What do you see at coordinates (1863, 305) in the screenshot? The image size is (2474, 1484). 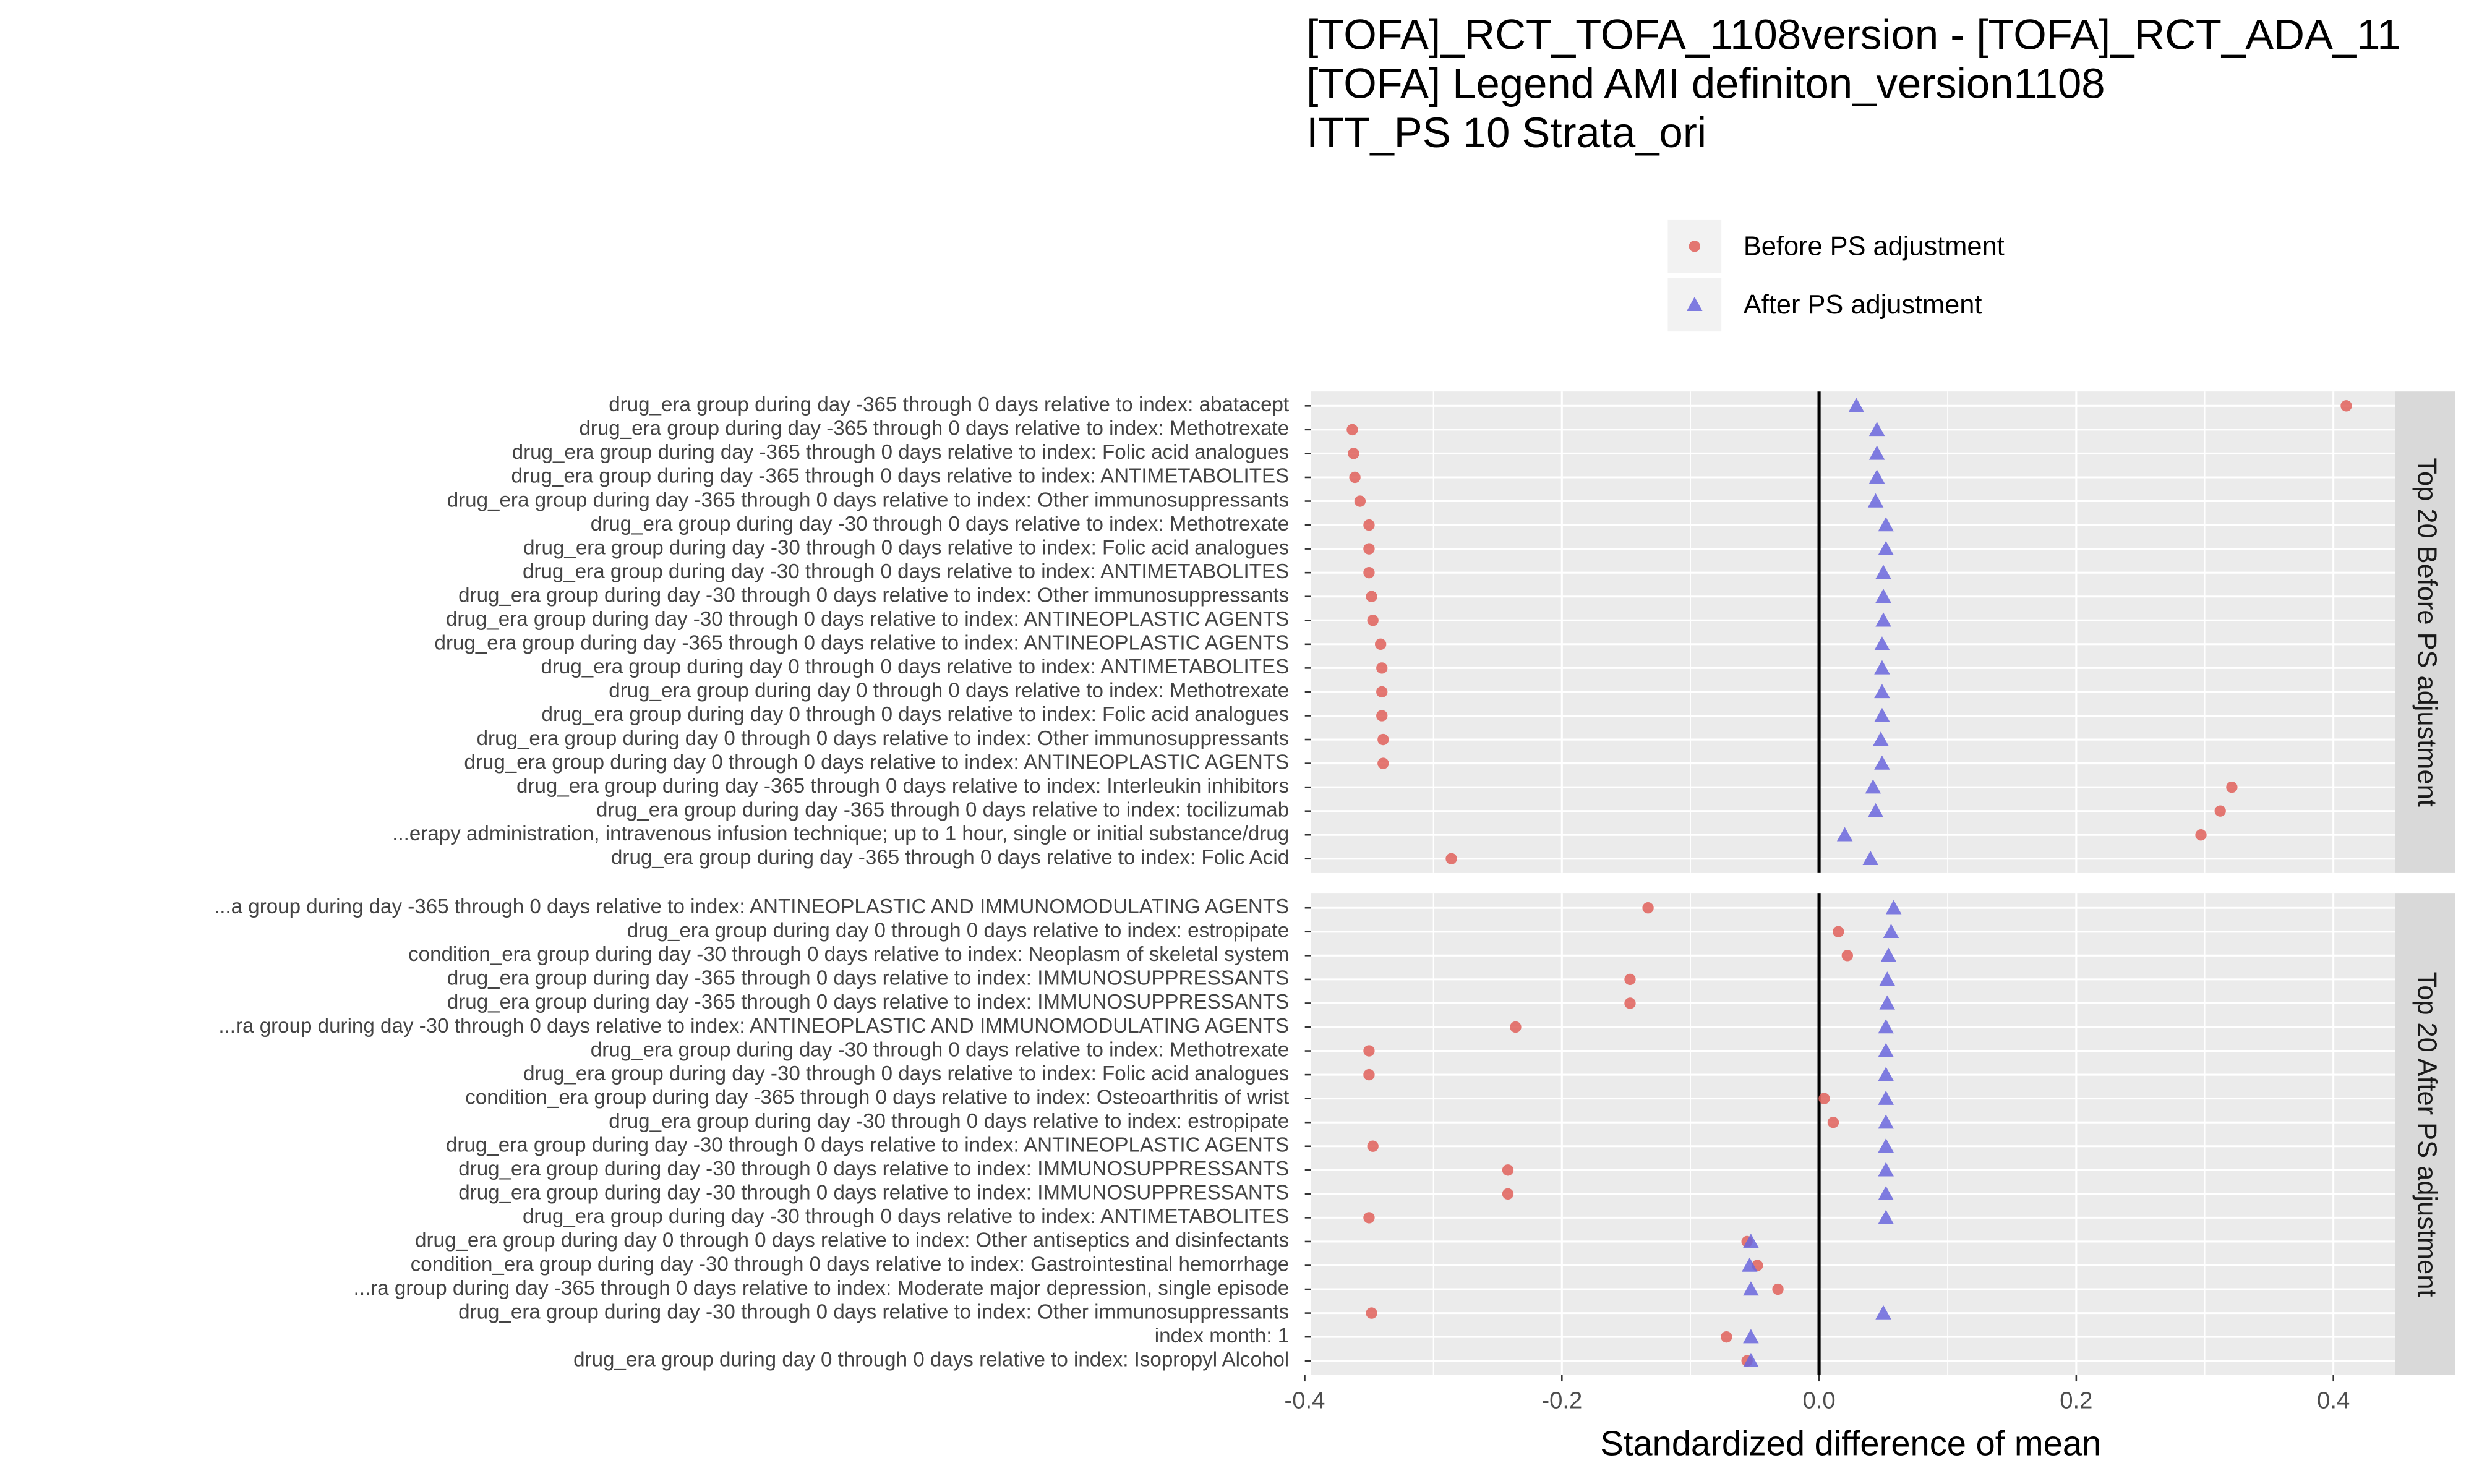 I see `legend-label: After PS adjustment` at bounding box center [1863, 305].